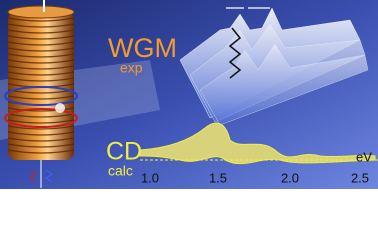 This screenshot has width=378, height=240. What do you see at coordinates (120, 171) in the screenshot?
I see `calc-label: calc` at bounding box center [120, 171].